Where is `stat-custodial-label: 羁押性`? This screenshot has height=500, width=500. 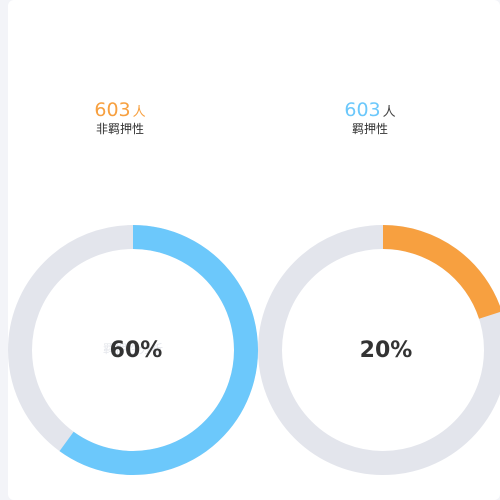
stat-custodial-label: 羁押性 is located at coordinates (369, 129).